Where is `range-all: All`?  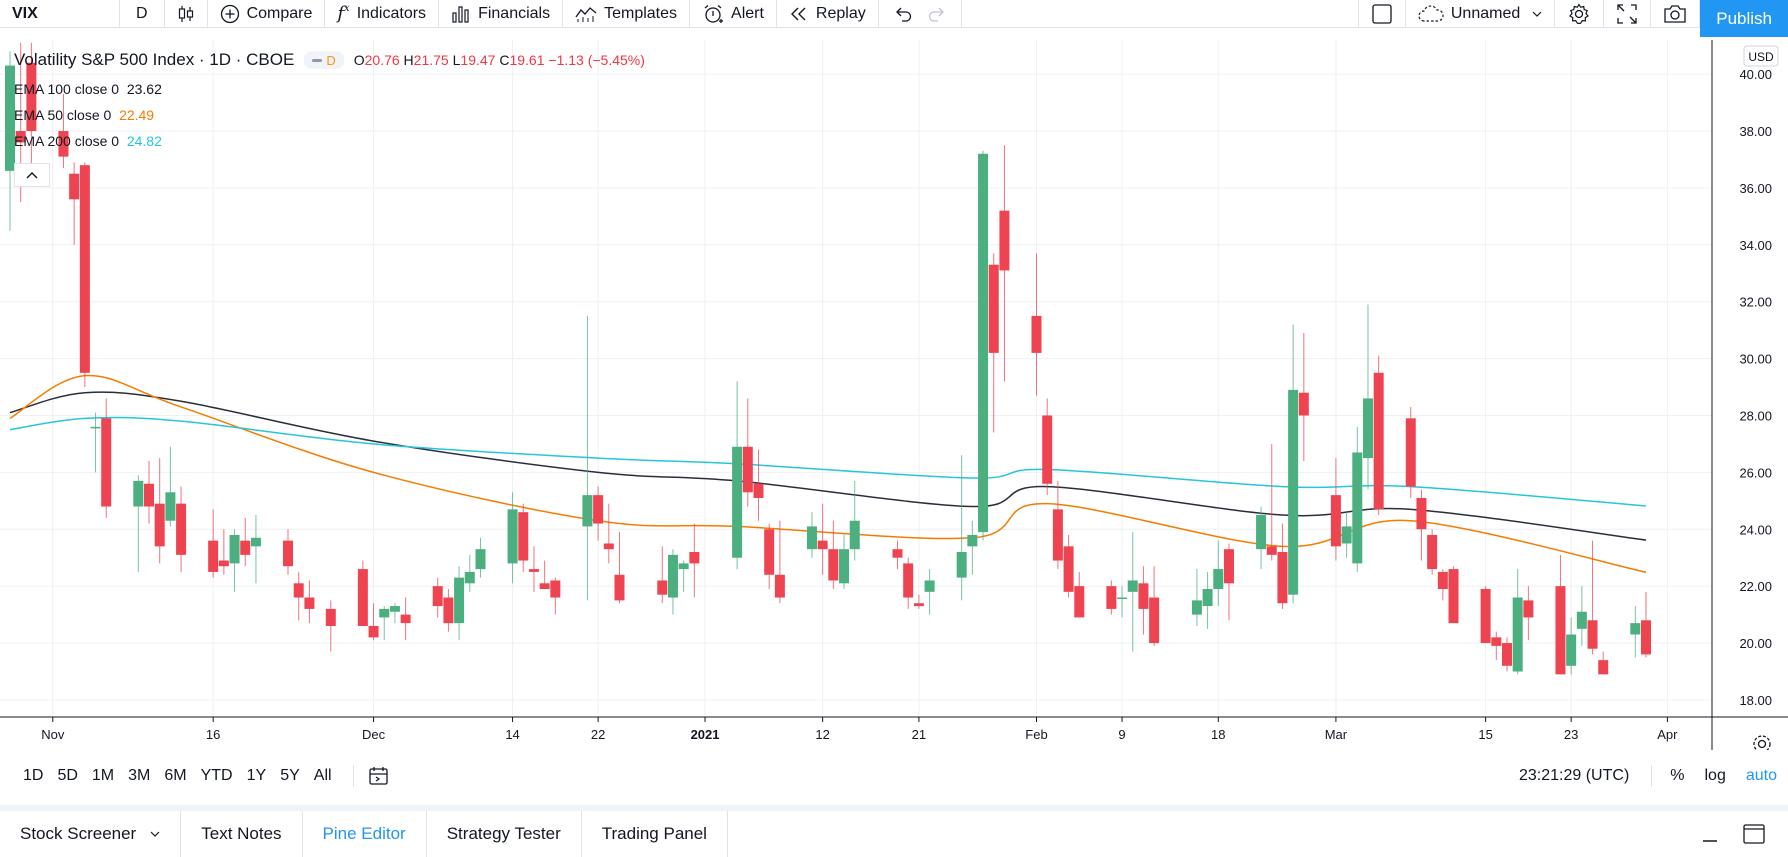
range-all: All is located at coordinates (322, 775).